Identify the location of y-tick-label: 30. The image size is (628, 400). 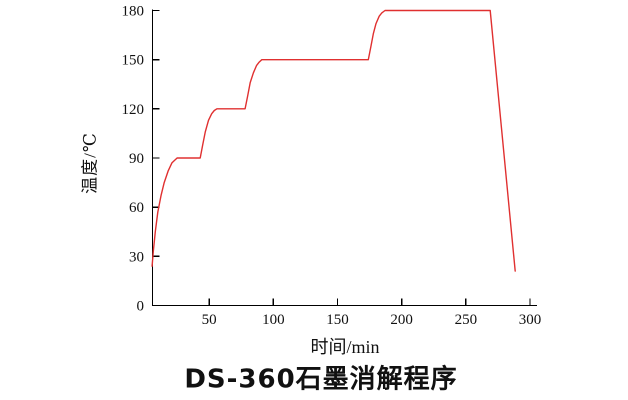
(136, 257).